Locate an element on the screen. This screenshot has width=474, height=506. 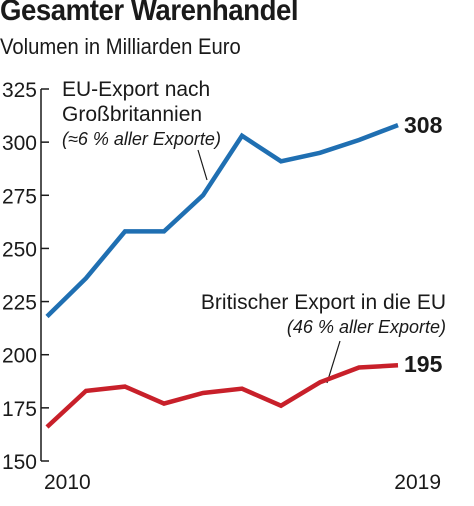
series-label-uk-export: Britischer Export in die EU is located at coordinates (323, 302).